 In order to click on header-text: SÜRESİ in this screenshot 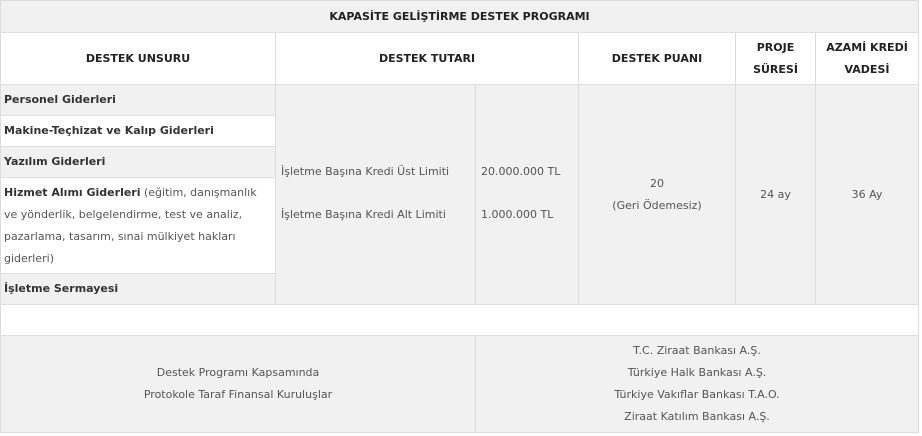, I will do `click(775, 69)`.